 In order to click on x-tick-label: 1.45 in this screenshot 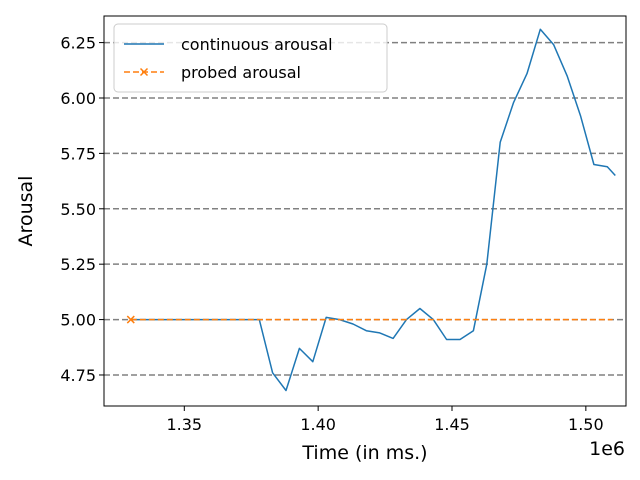, I will do `click(452, 424)`.